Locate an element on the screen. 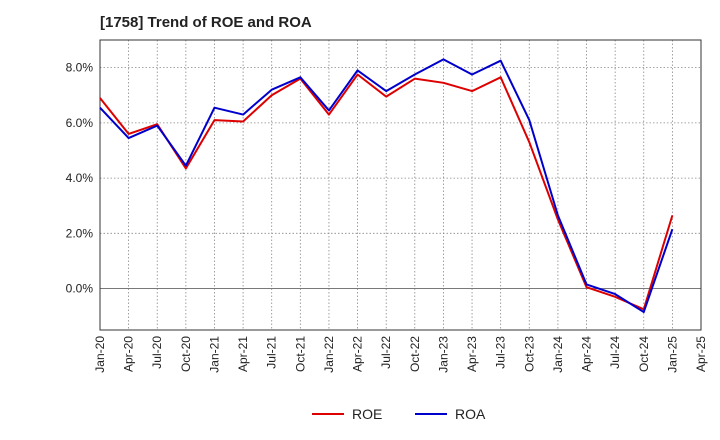 The width and height of the screenshot is (720, 440). x-tick-label: Jul-24 is located at coordinates (615, 352).